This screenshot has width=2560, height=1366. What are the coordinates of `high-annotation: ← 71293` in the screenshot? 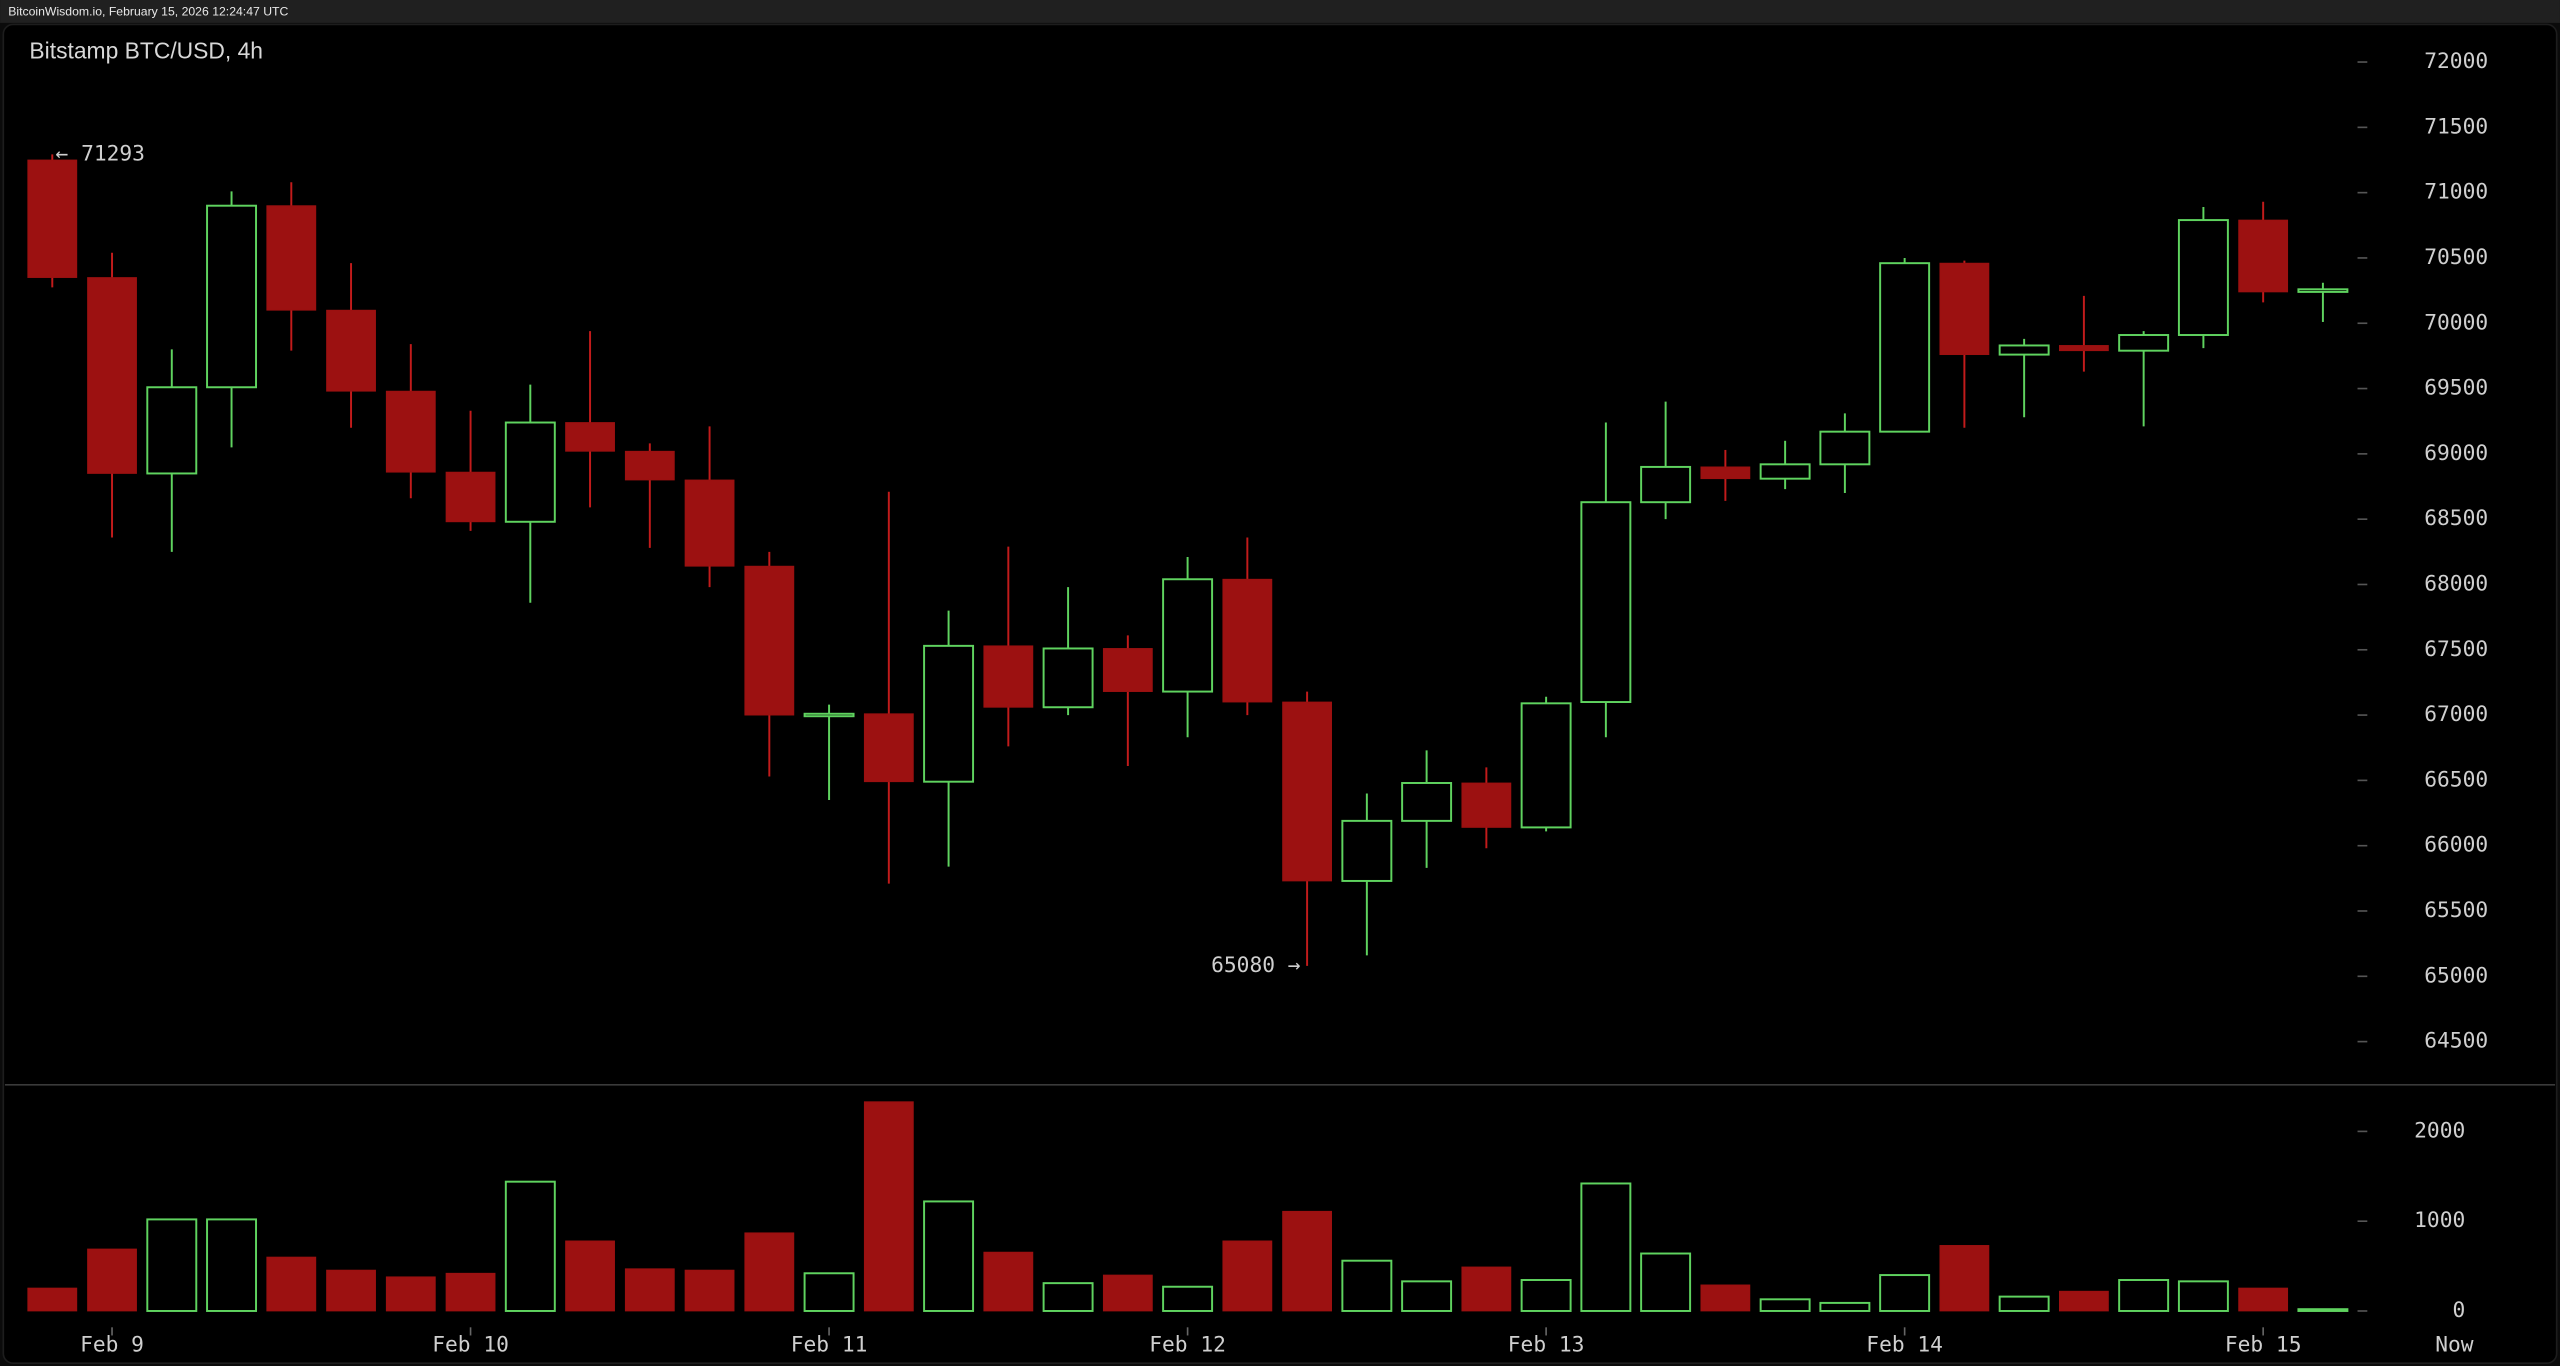 It's located at (100, 153).